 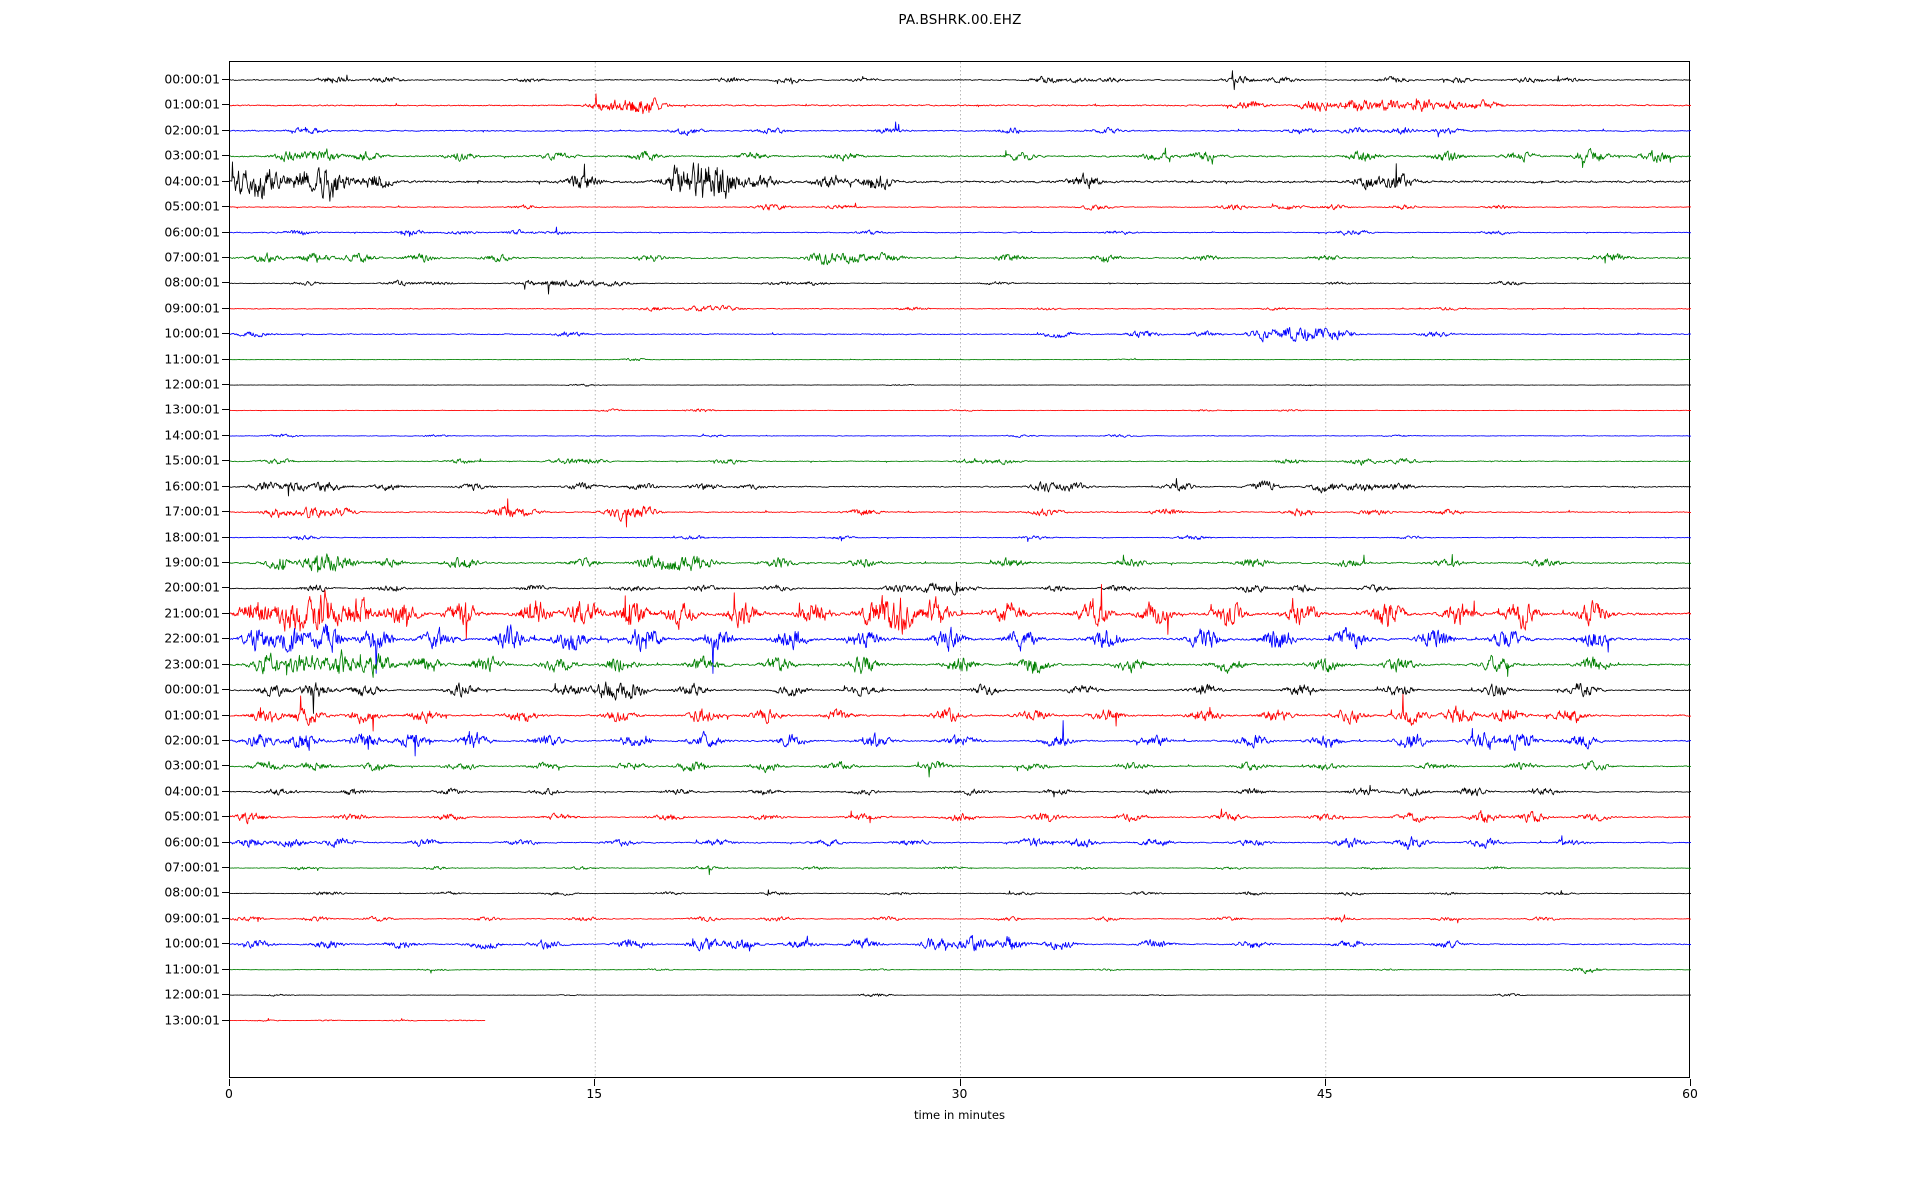 I want to click on x-tick-label: 15, so click(x=594, y=1093).